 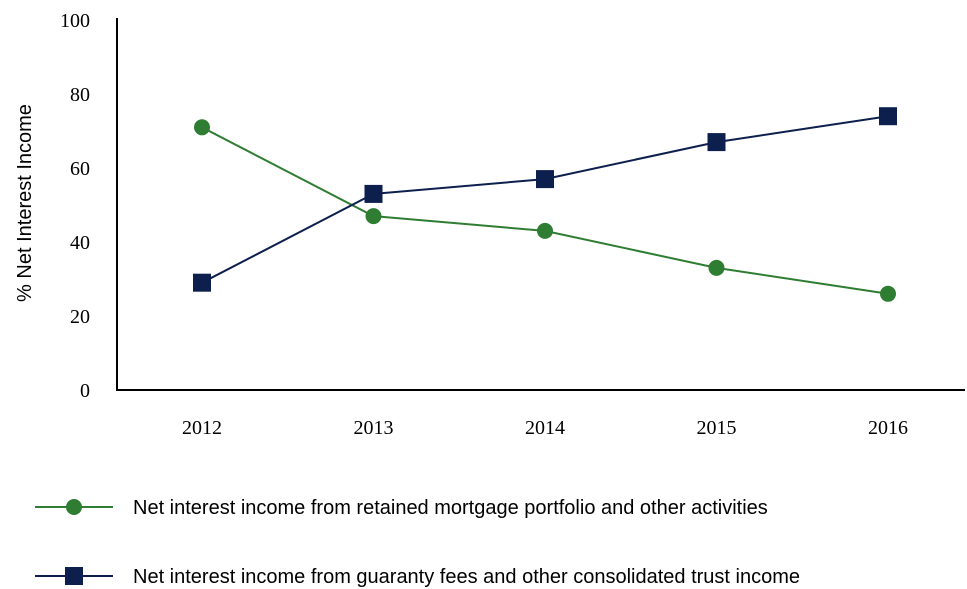 I want to click on y-tick-labels: 0 20 40 60 80 100, so click(x=75, y=206).